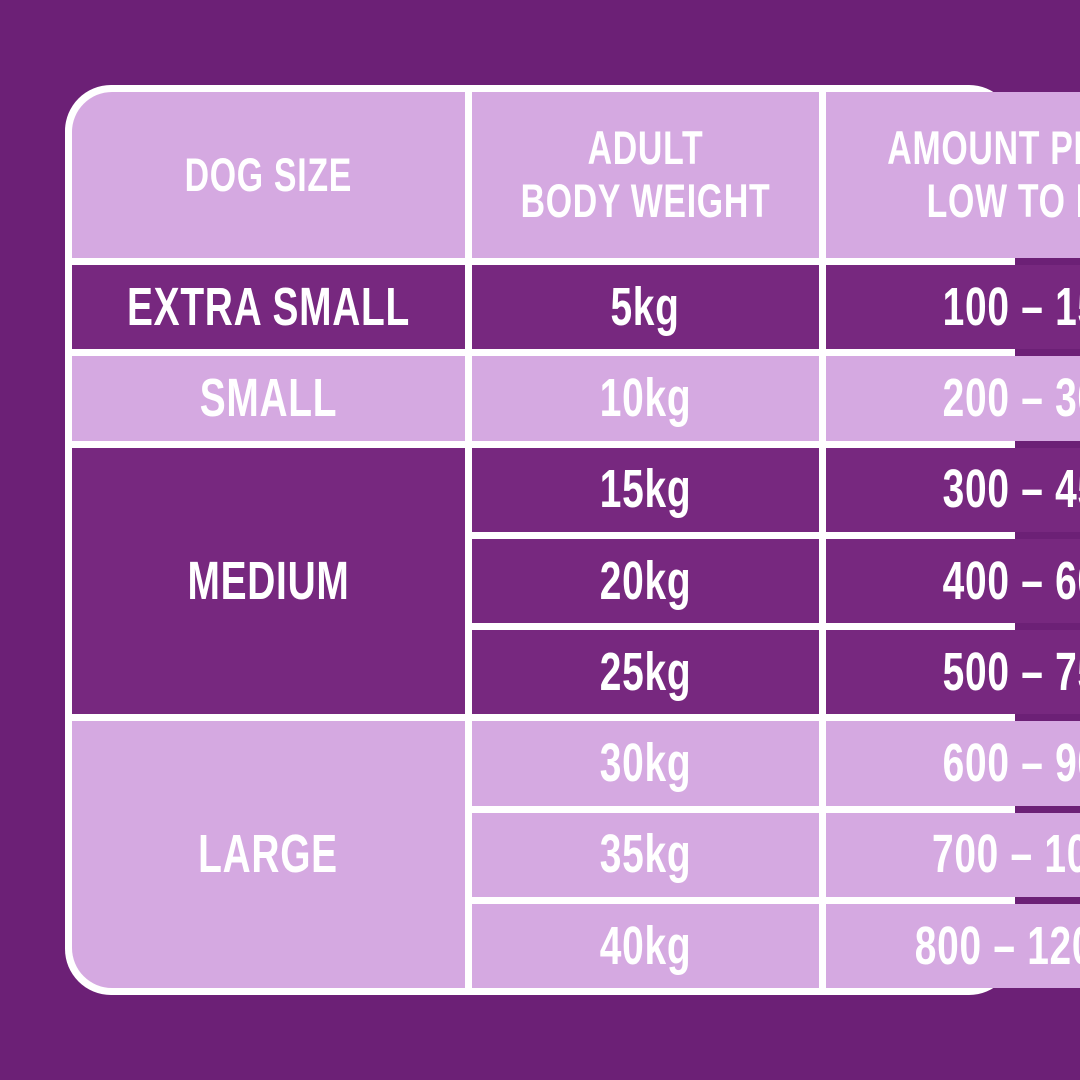  I want to click on weight-value: 25kg, so click(645, 671).